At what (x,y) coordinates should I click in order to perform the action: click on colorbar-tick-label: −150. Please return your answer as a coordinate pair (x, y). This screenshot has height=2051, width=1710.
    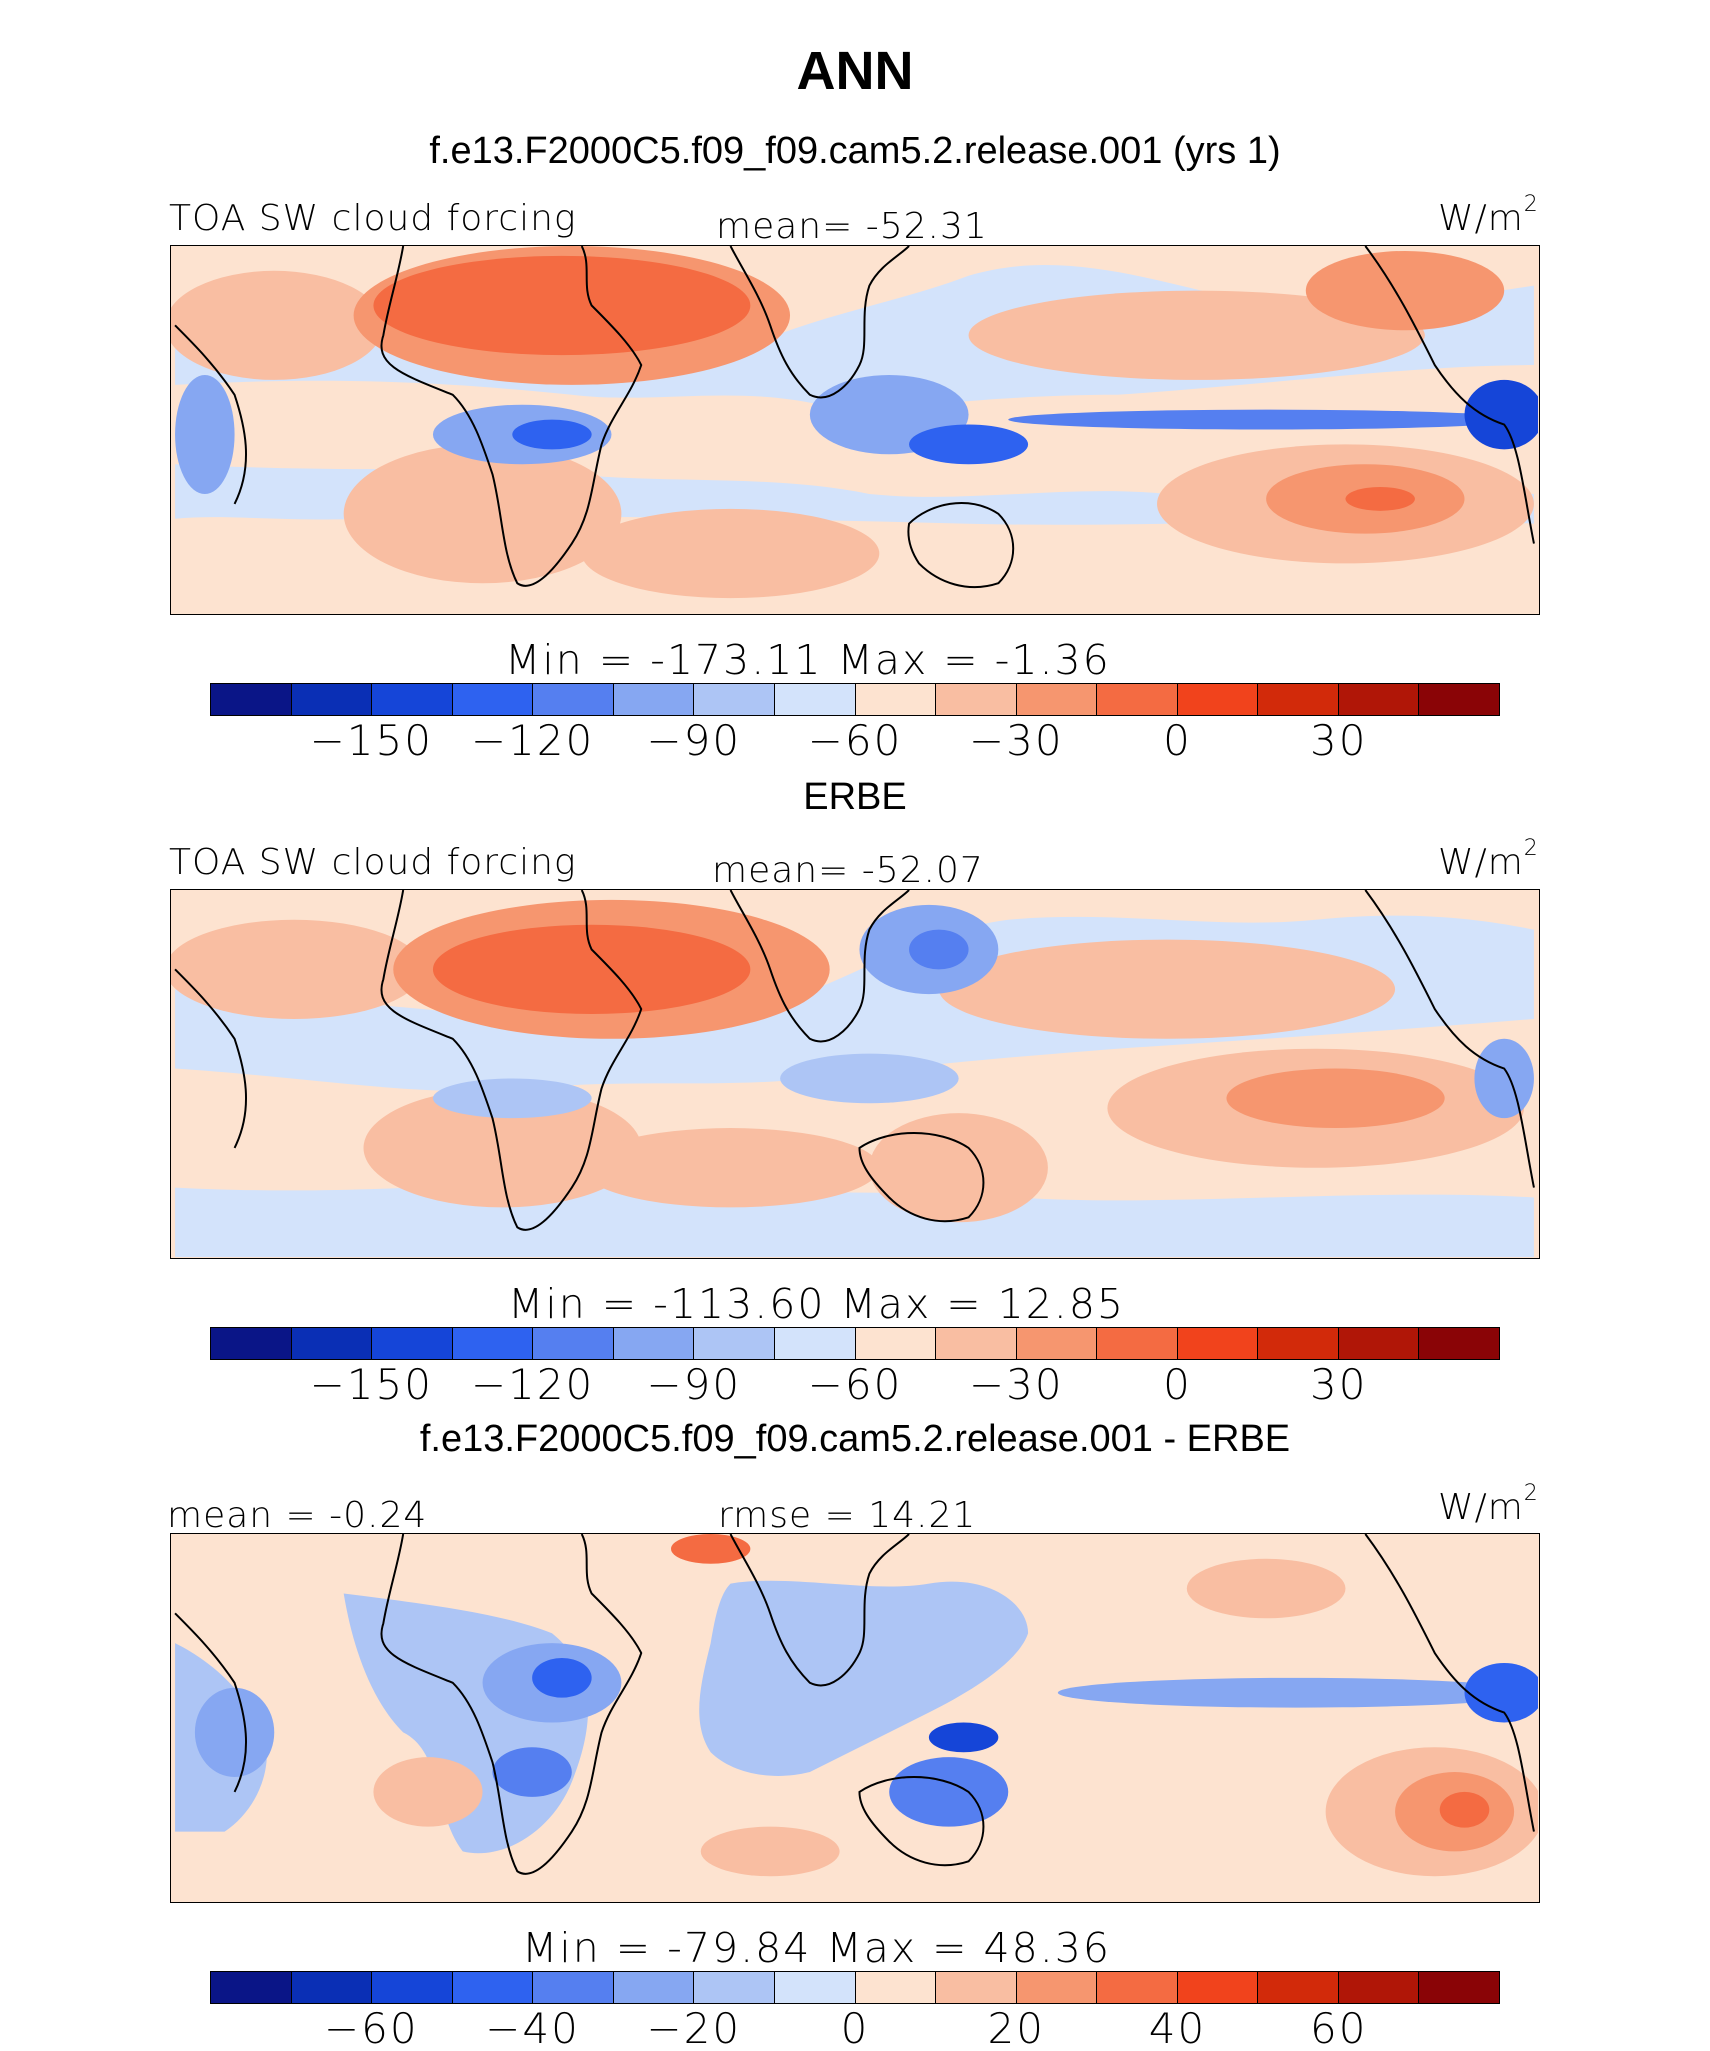
    Looking at the image, I should click on (371, 740).